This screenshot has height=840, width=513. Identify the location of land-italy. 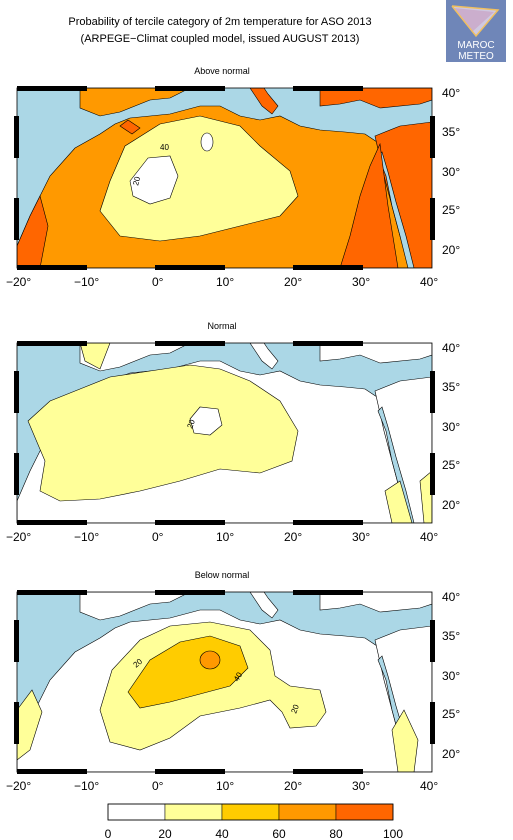
(264, 101).